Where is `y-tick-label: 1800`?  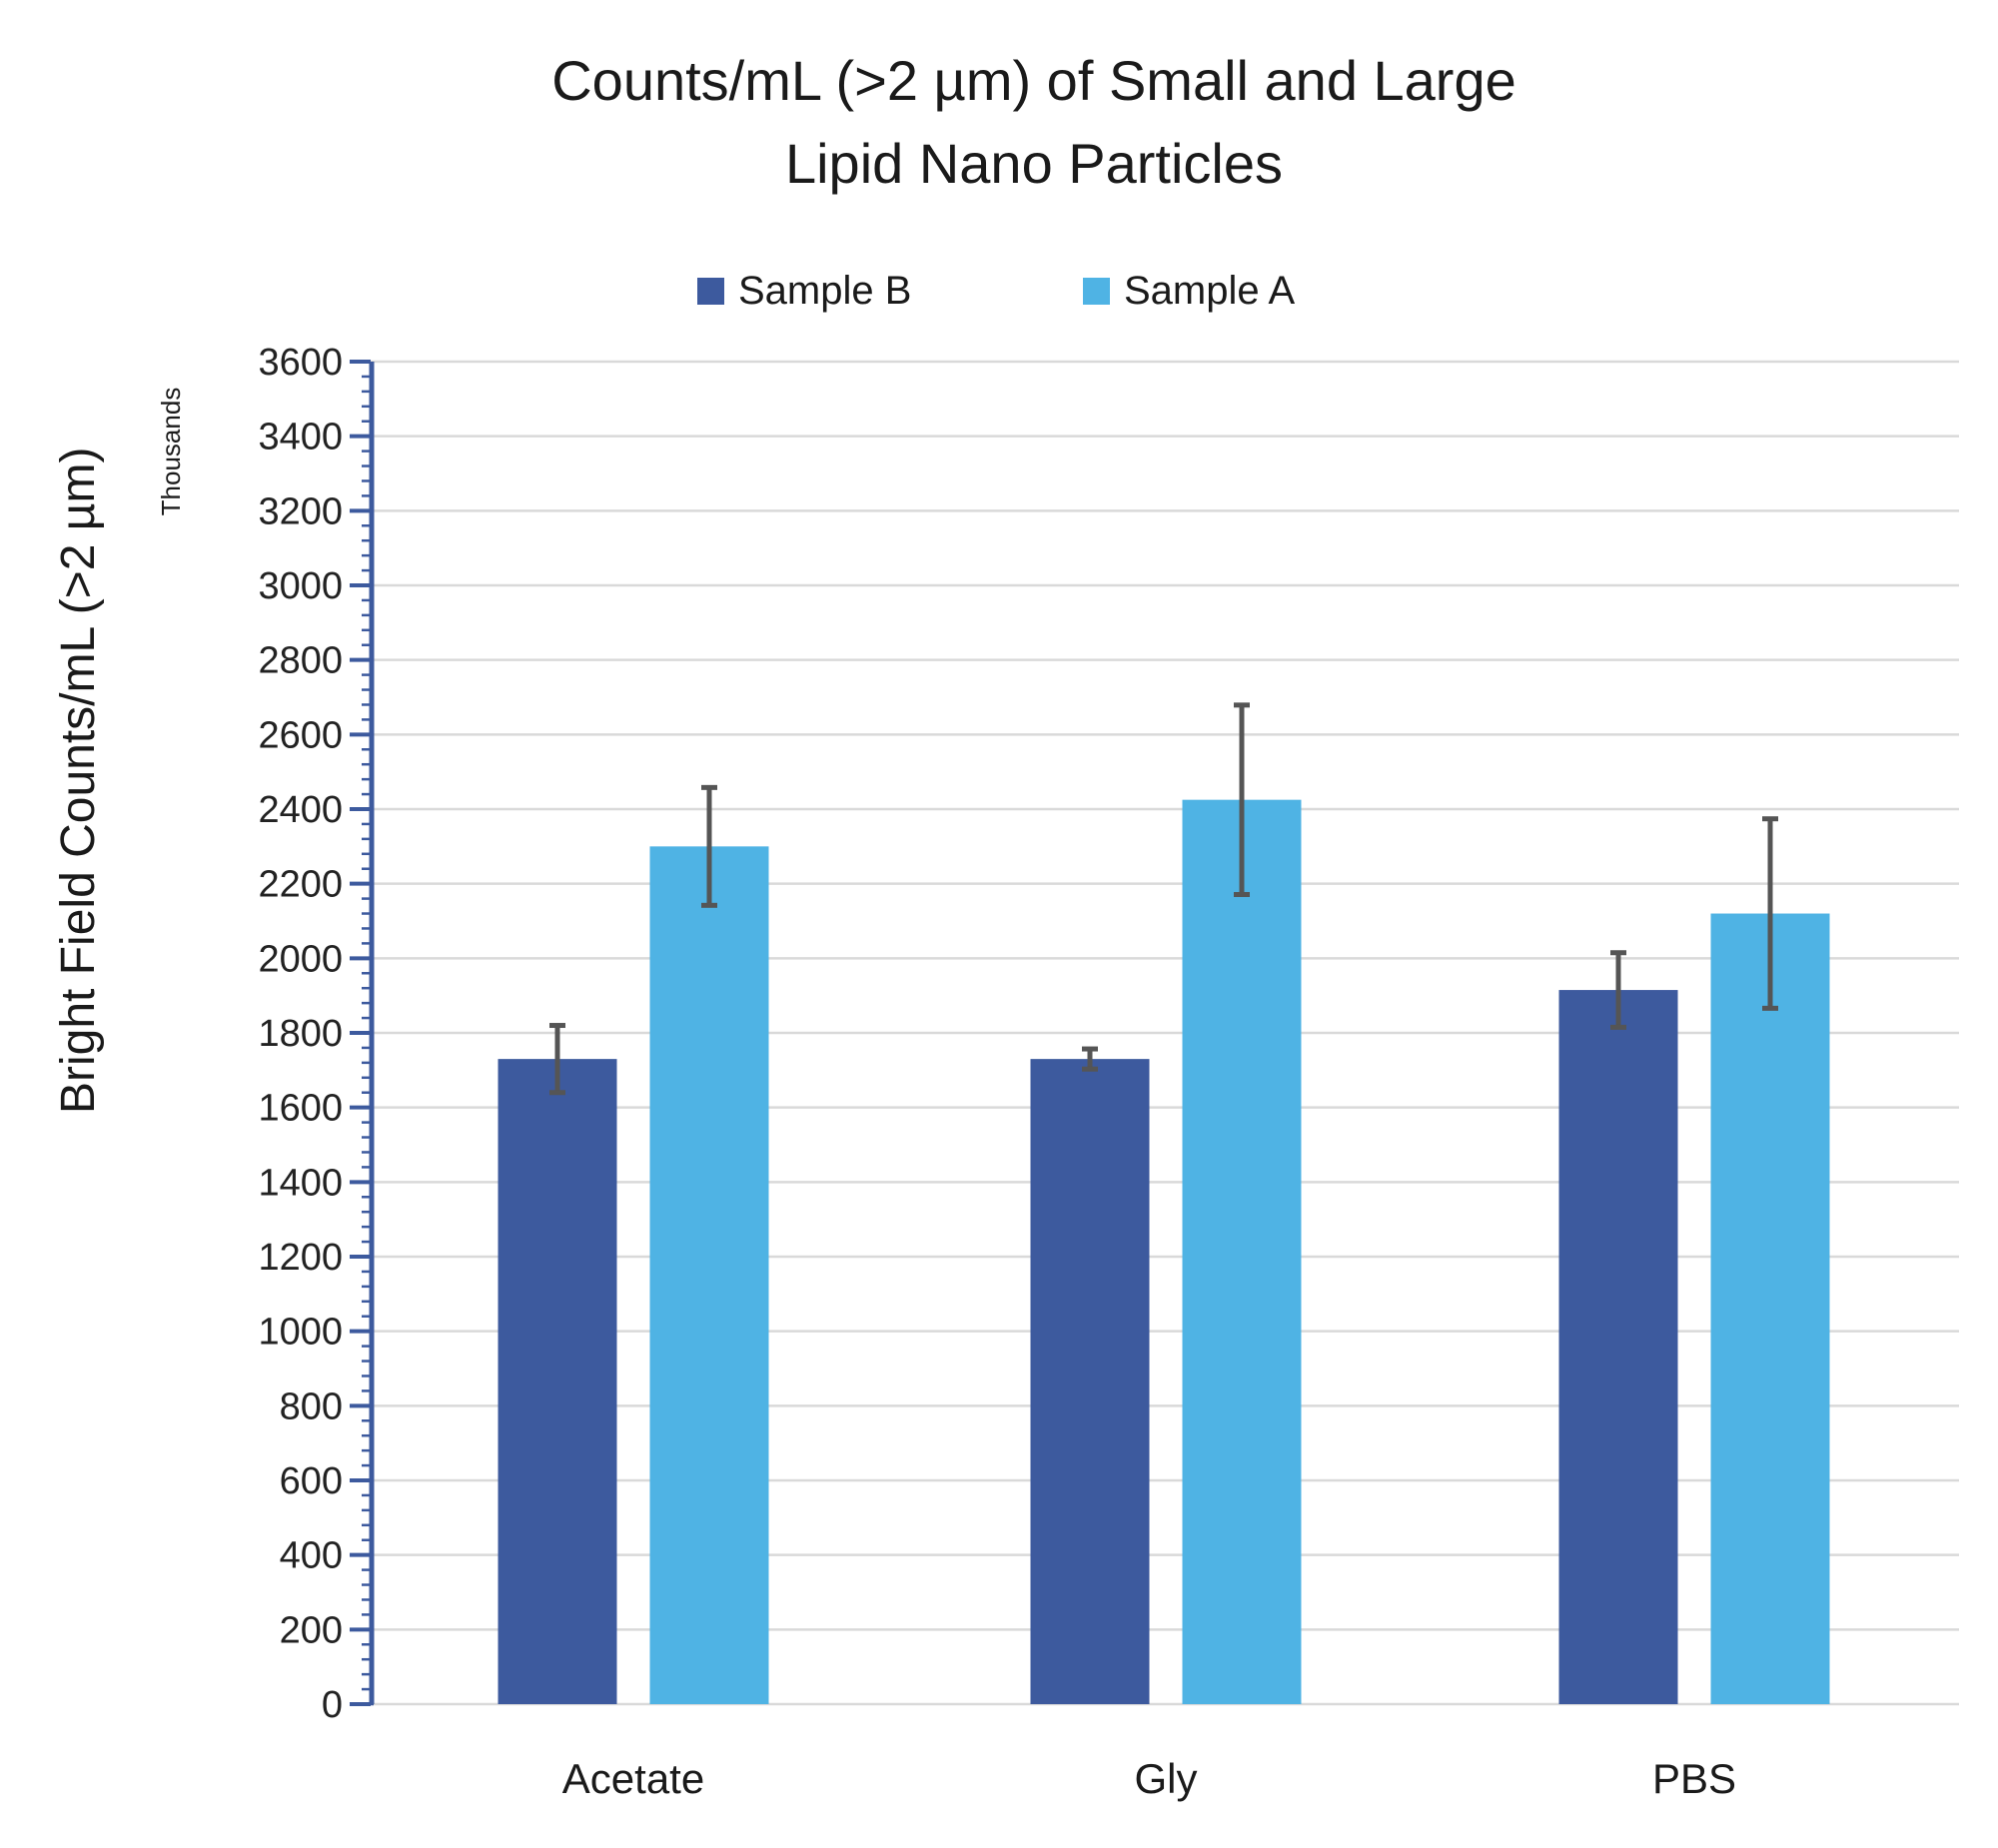 y-tick-label: 1800 is located at coordinates (300, 1034).